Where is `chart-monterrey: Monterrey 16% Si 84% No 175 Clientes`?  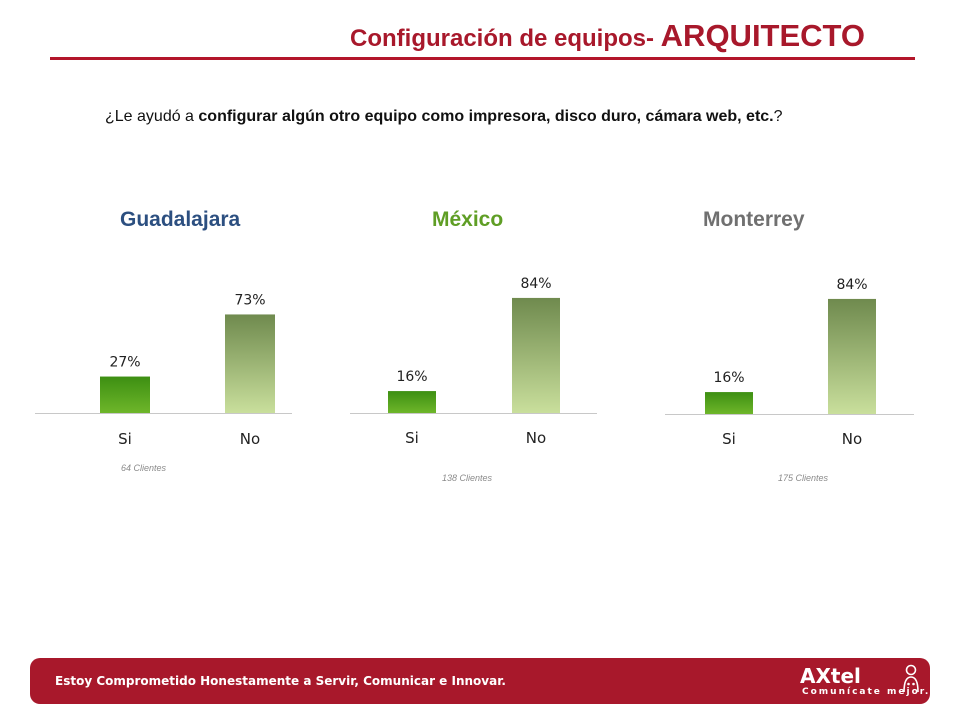
chart-monterrey: Monterrey 16% Si 84% No 175 Clientes is located at coordinates (812, 350).